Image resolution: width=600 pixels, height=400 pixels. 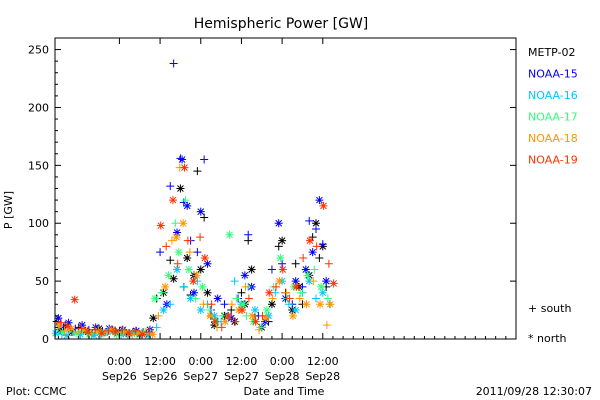 What do you see at coordinates (281, 24) in the screenshot?
I see `chart-title: Hemispheric Power [GW]` at bounding box center [281, 24].